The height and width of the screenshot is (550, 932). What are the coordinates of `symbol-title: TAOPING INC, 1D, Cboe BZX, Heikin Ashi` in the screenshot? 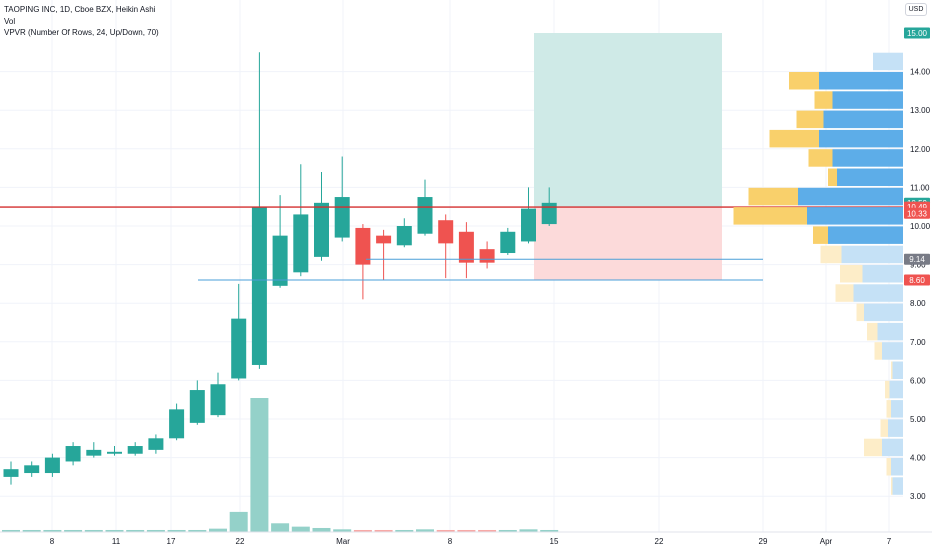 It's located at (80, 9).